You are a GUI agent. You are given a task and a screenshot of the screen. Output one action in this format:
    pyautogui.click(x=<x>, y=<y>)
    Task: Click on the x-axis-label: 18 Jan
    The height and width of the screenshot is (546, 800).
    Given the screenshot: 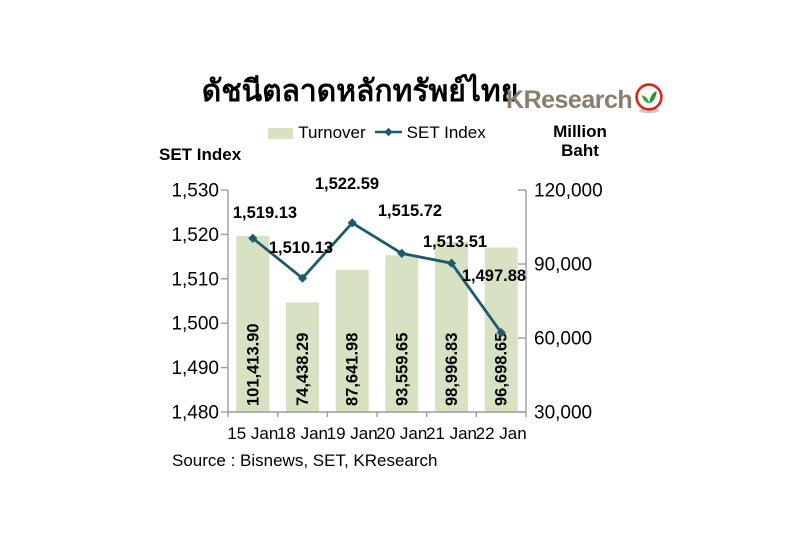 What is the action you would take?
    pyautogui.click(x=302, y=433)
    